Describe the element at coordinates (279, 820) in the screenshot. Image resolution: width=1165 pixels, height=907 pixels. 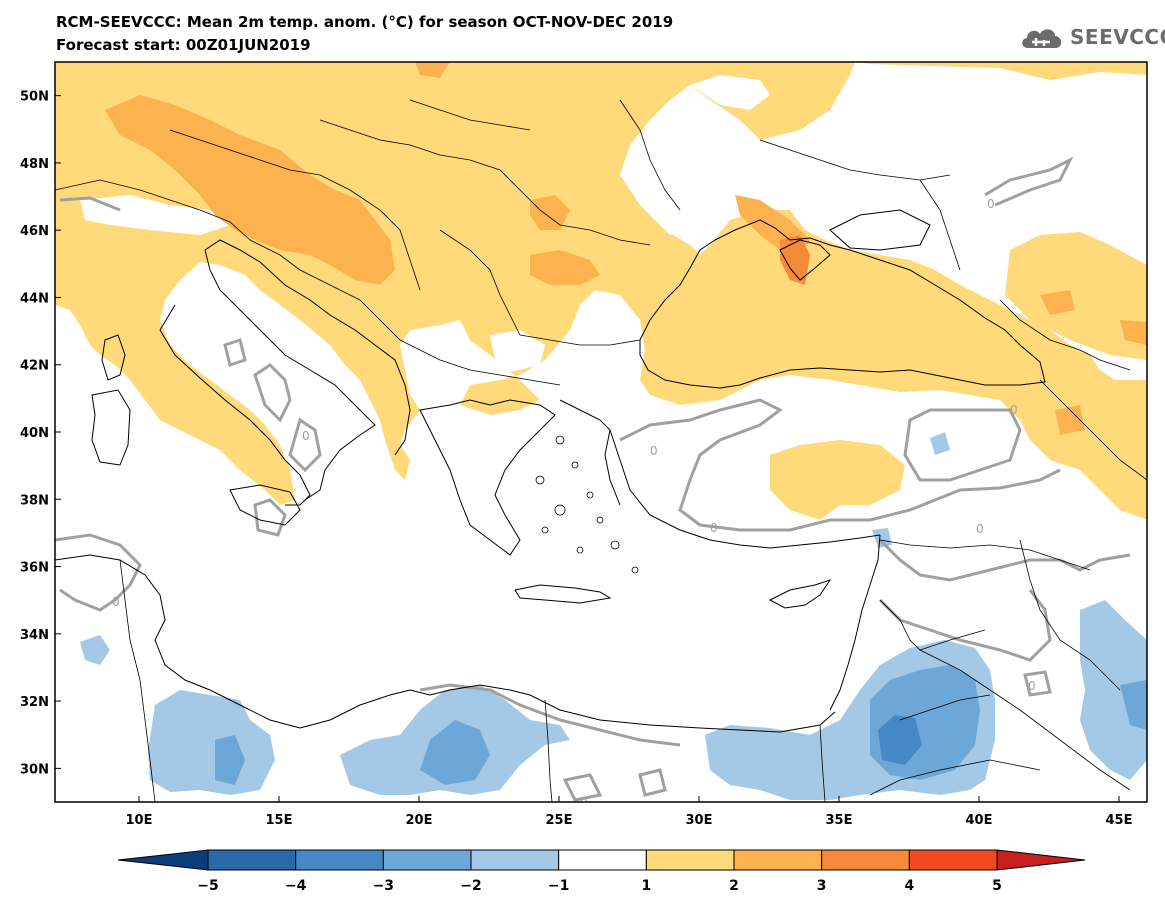
I see `lon-tick-label: 15E` at that location.